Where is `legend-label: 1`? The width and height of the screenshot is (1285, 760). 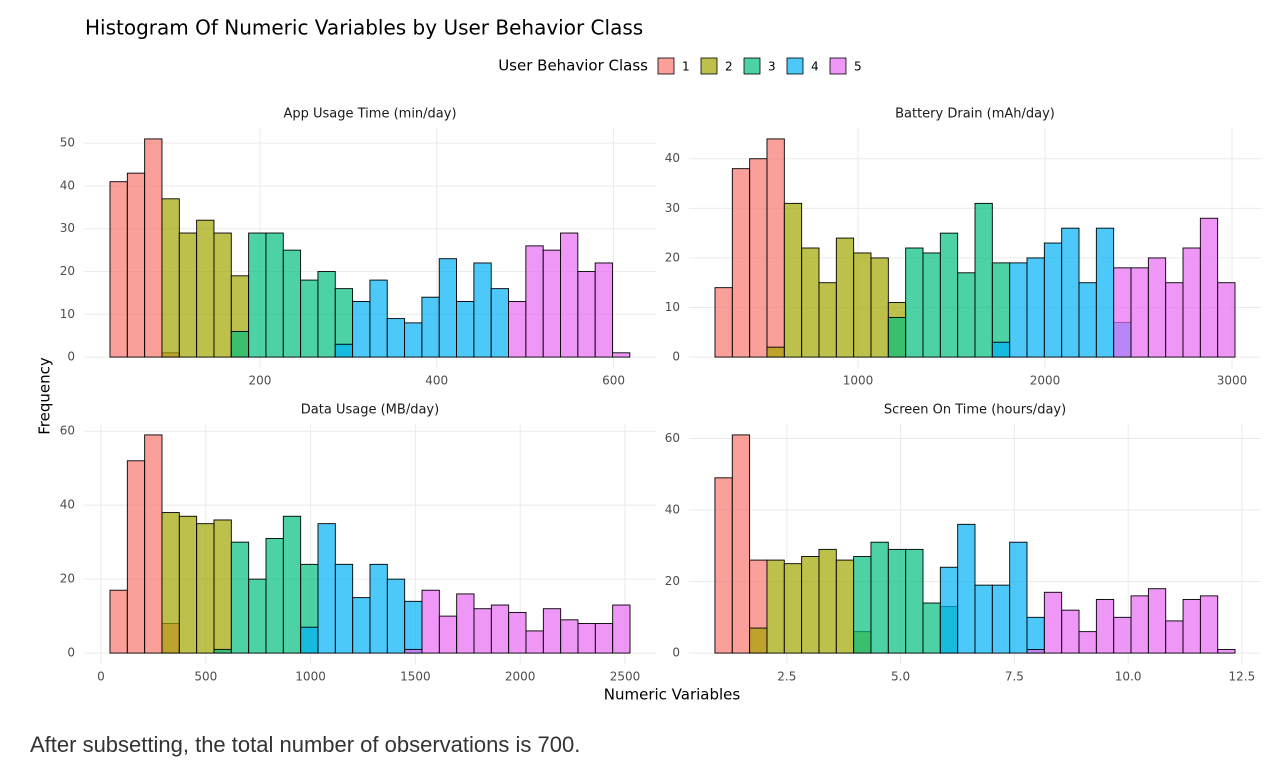
legend-label: 1 is located at coordinates (686, 67).